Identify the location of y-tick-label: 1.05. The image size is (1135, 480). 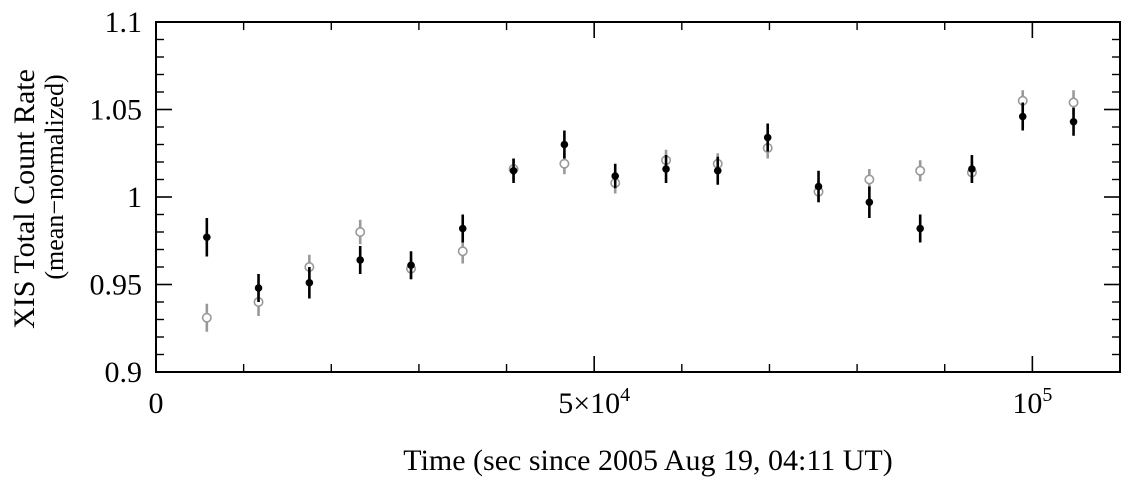
(116, 110).